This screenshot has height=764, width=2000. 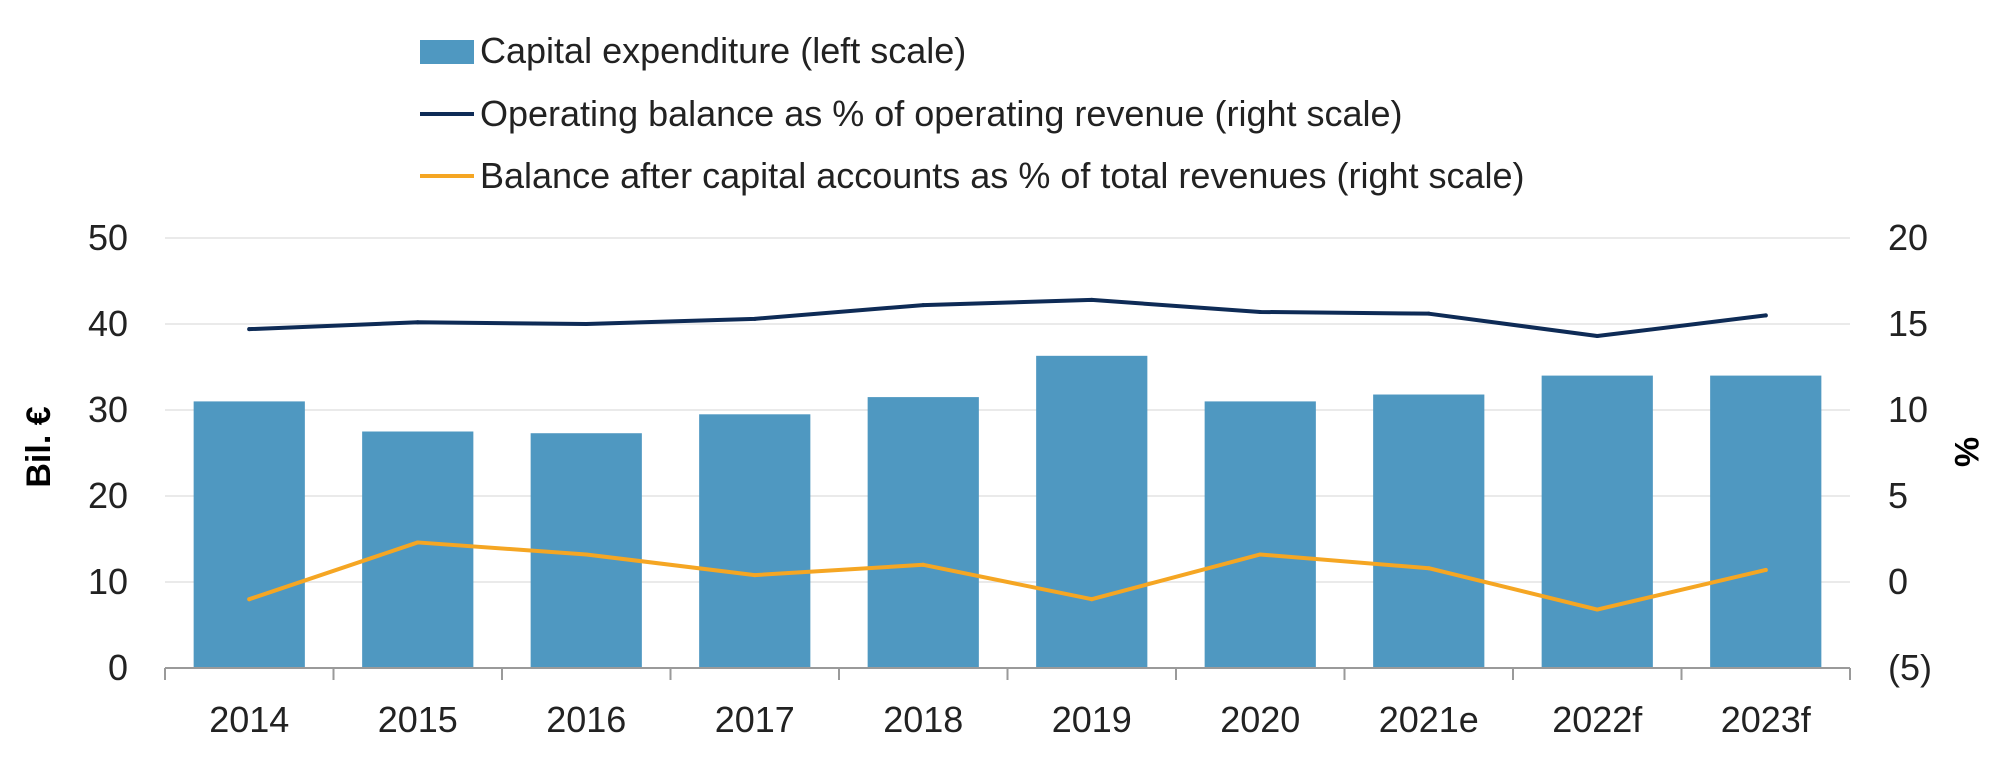 I want to click on right-axis-title: %, so click(x=1966, y=452).